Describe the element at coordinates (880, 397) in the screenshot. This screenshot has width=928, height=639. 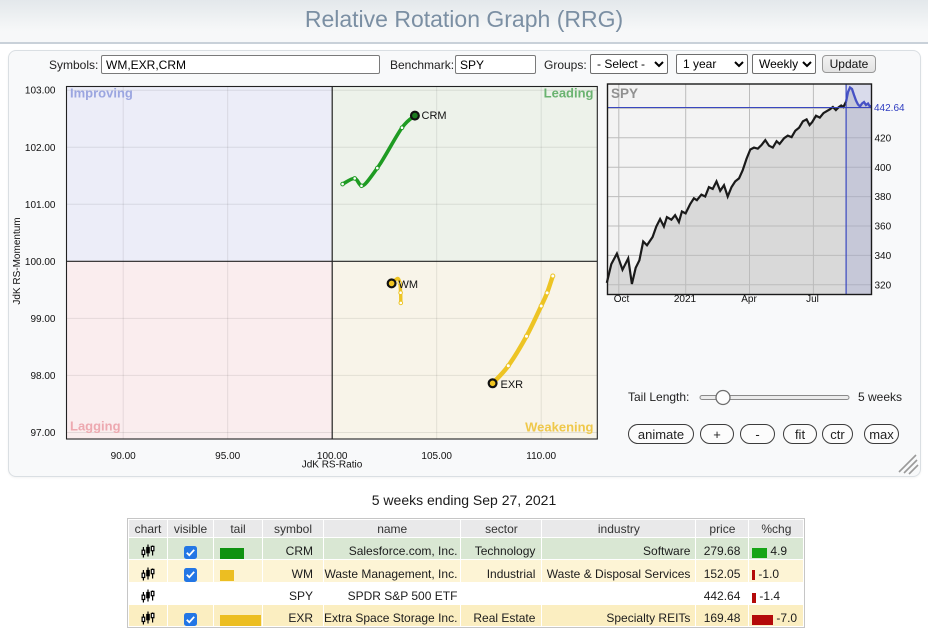
I see `svg-text: 5 weeks` at that location.